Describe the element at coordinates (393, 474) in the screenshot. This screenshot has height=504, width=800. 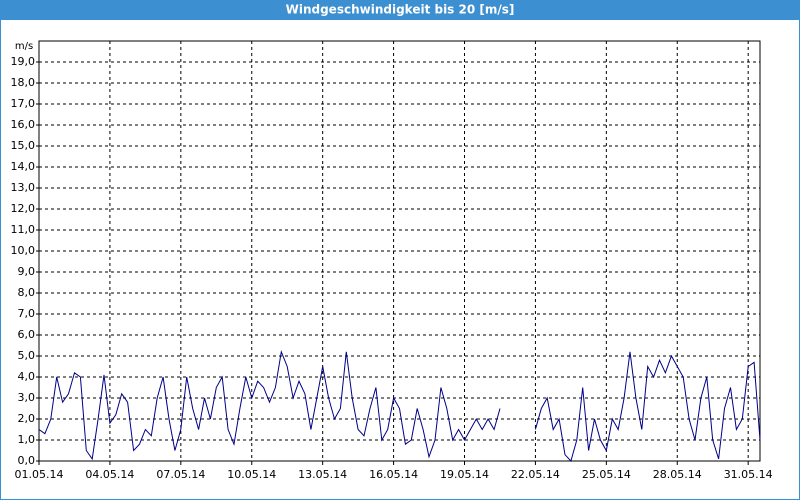
I see `x-tick-label: 16.05.14` at that location.